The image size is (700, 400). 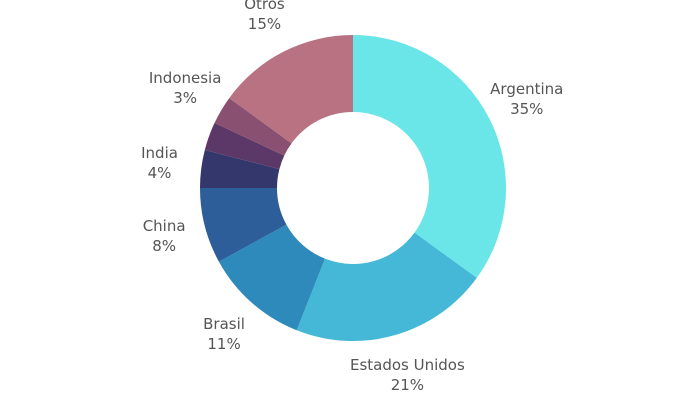 I want to click on slice-value: 3%, so click(x=185, y=98).